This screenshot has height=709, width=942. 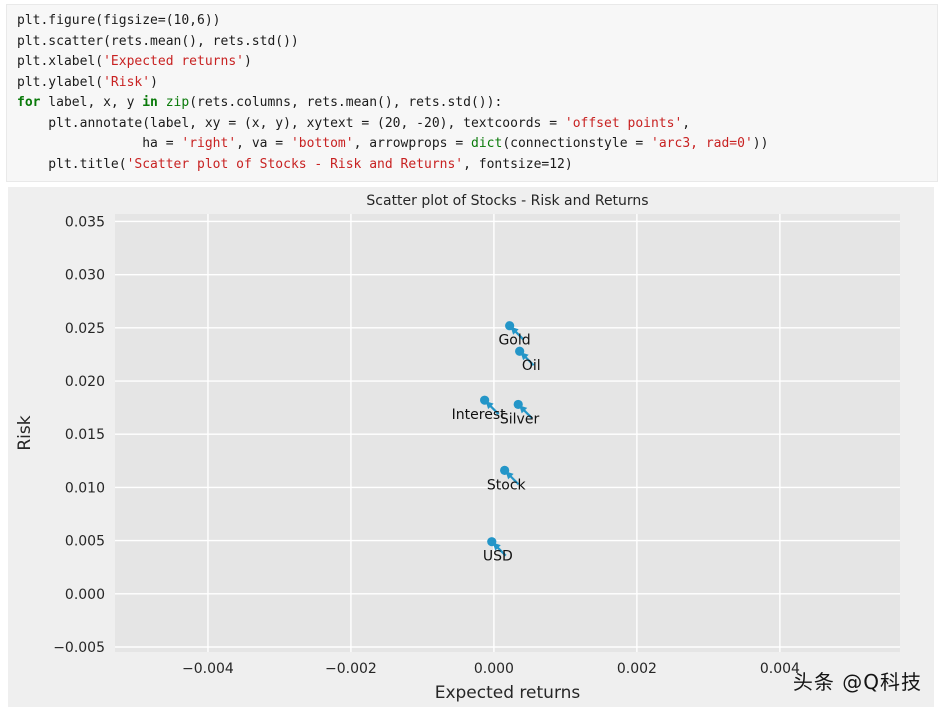 I want to click on code-token: for, so click(x=29, y=102).